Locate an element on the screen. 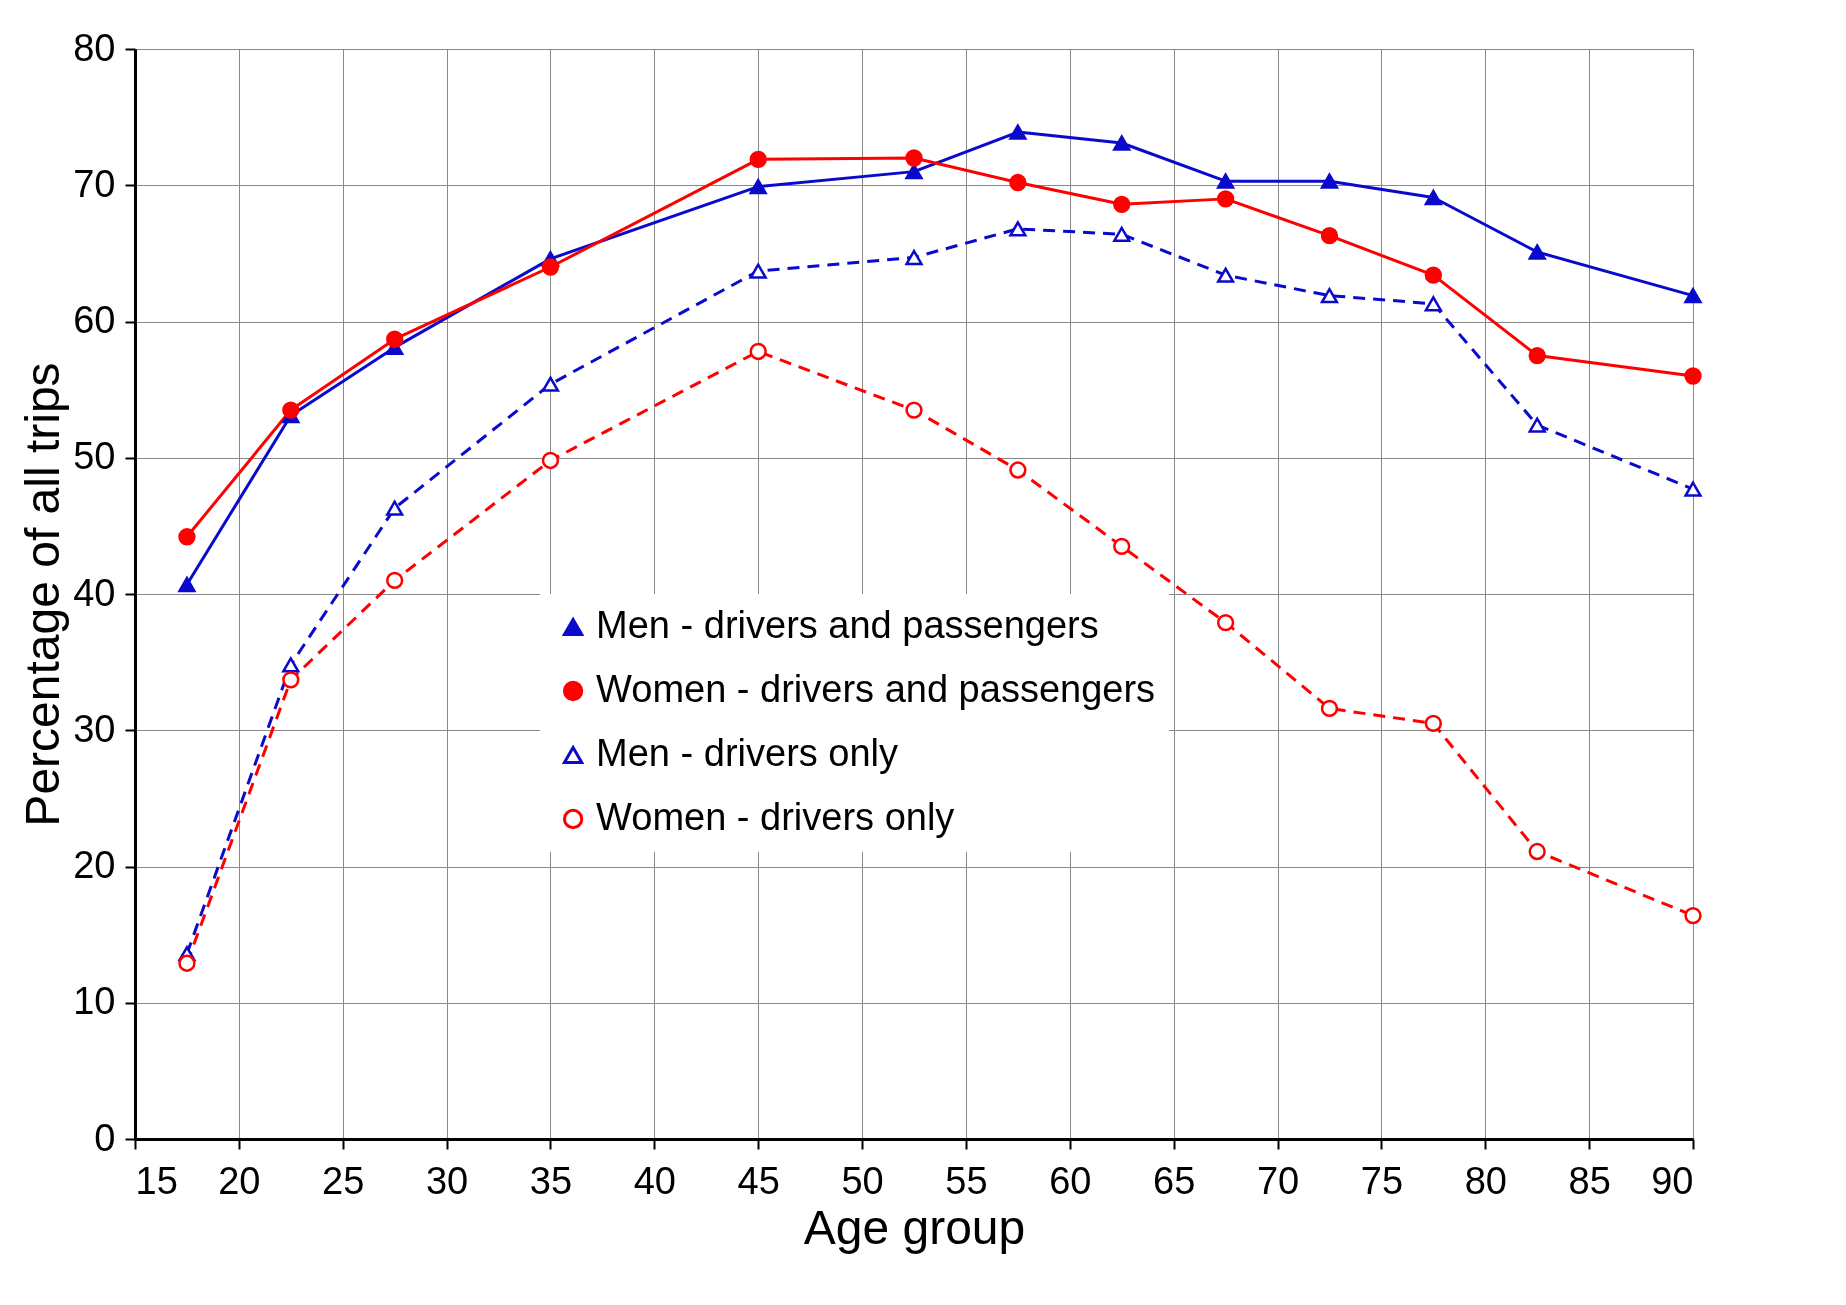 This screenshot has height=1305, width=1846. y-tick-label: 20 is located at coordinates (94, 865).